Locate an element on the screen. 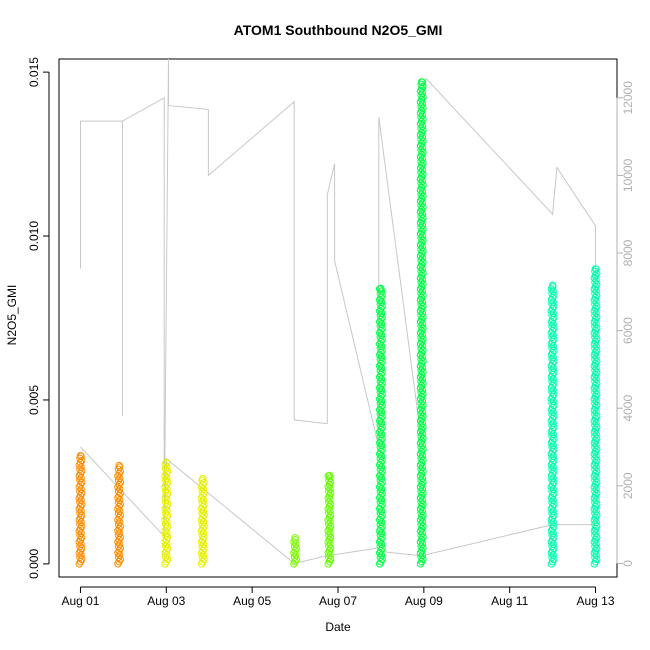 The width and height of the screenshot is (650, 650). y-tick-label: 0.000 is located at coordinates (34, 564).